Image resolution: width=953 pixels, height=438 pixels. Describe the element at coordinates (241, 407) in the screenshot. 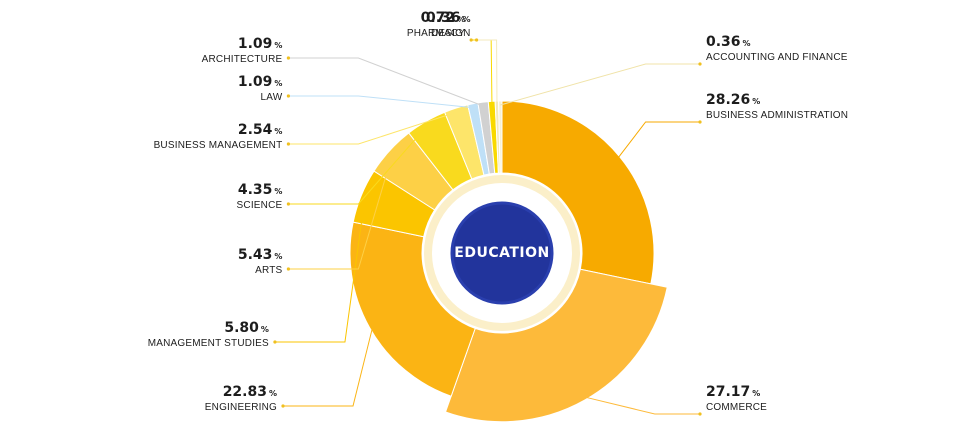

I see `category-label-engineering: ENGINEERING` at that location.